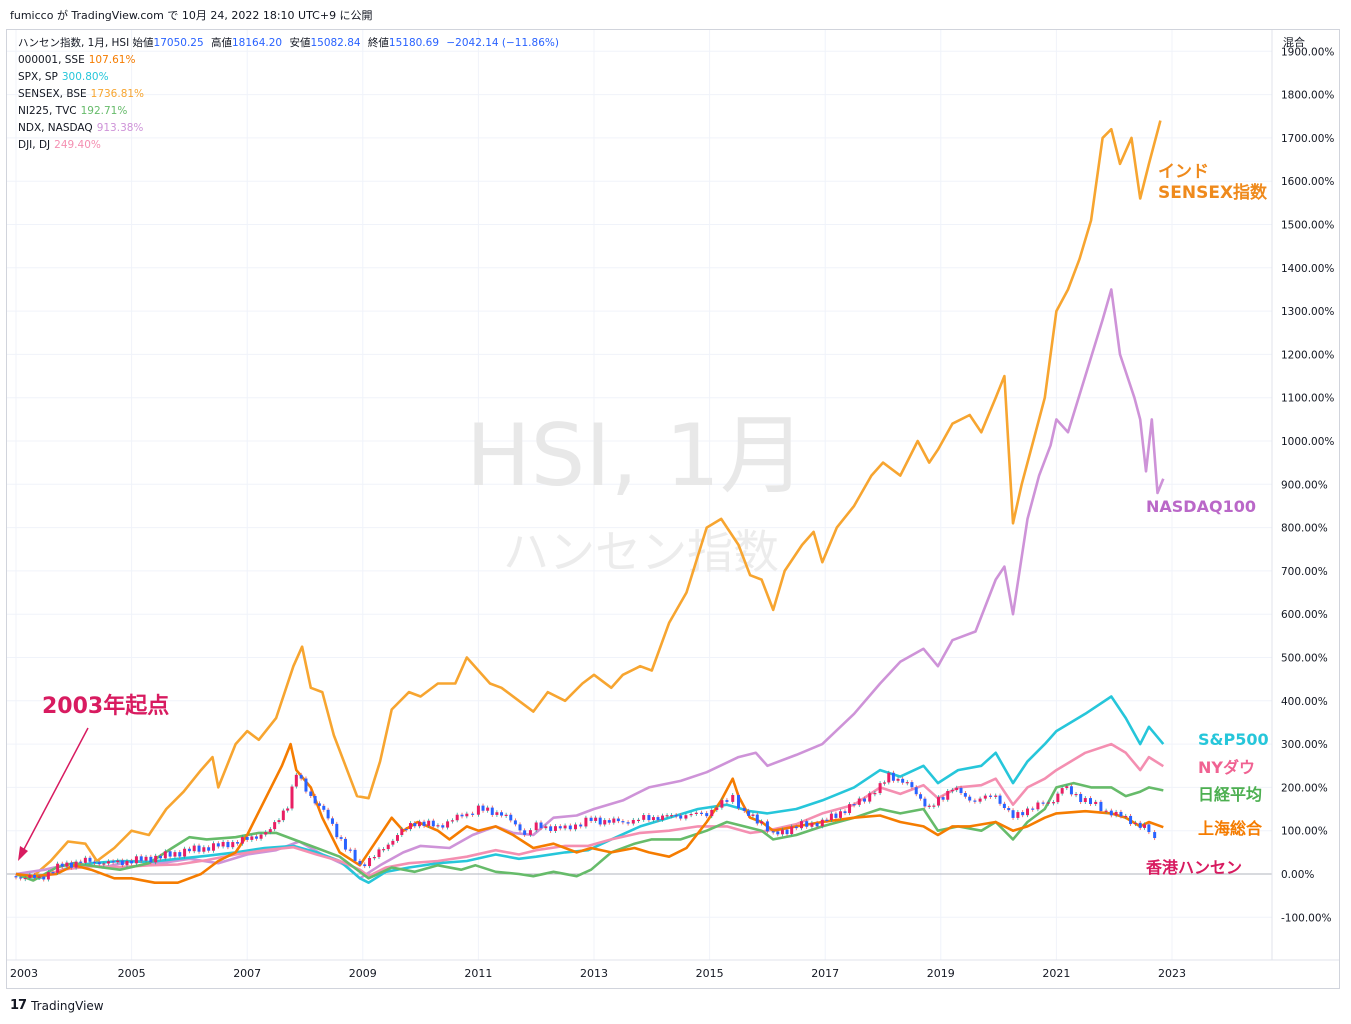  Describe the element at coordinates (1226, 767) in the screenshot. I see `annotation-dow: NYダウ` at that location.